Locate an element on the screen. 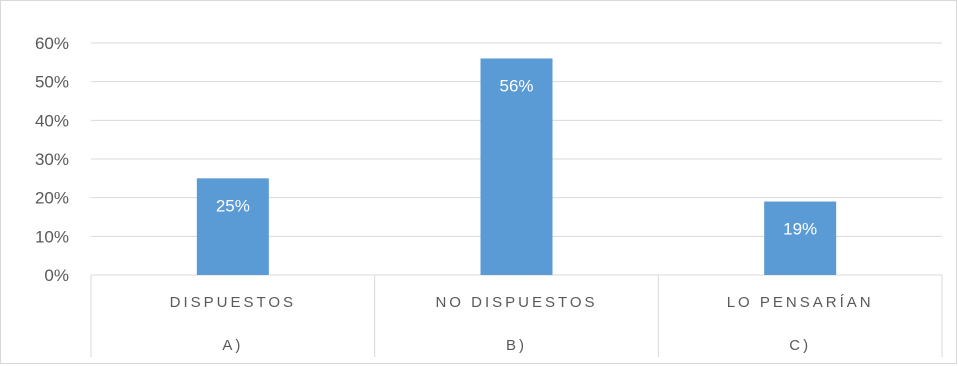 This screenshot has height=366, width=958. y-tick-label: 10% is located at coordinates (52, 236).